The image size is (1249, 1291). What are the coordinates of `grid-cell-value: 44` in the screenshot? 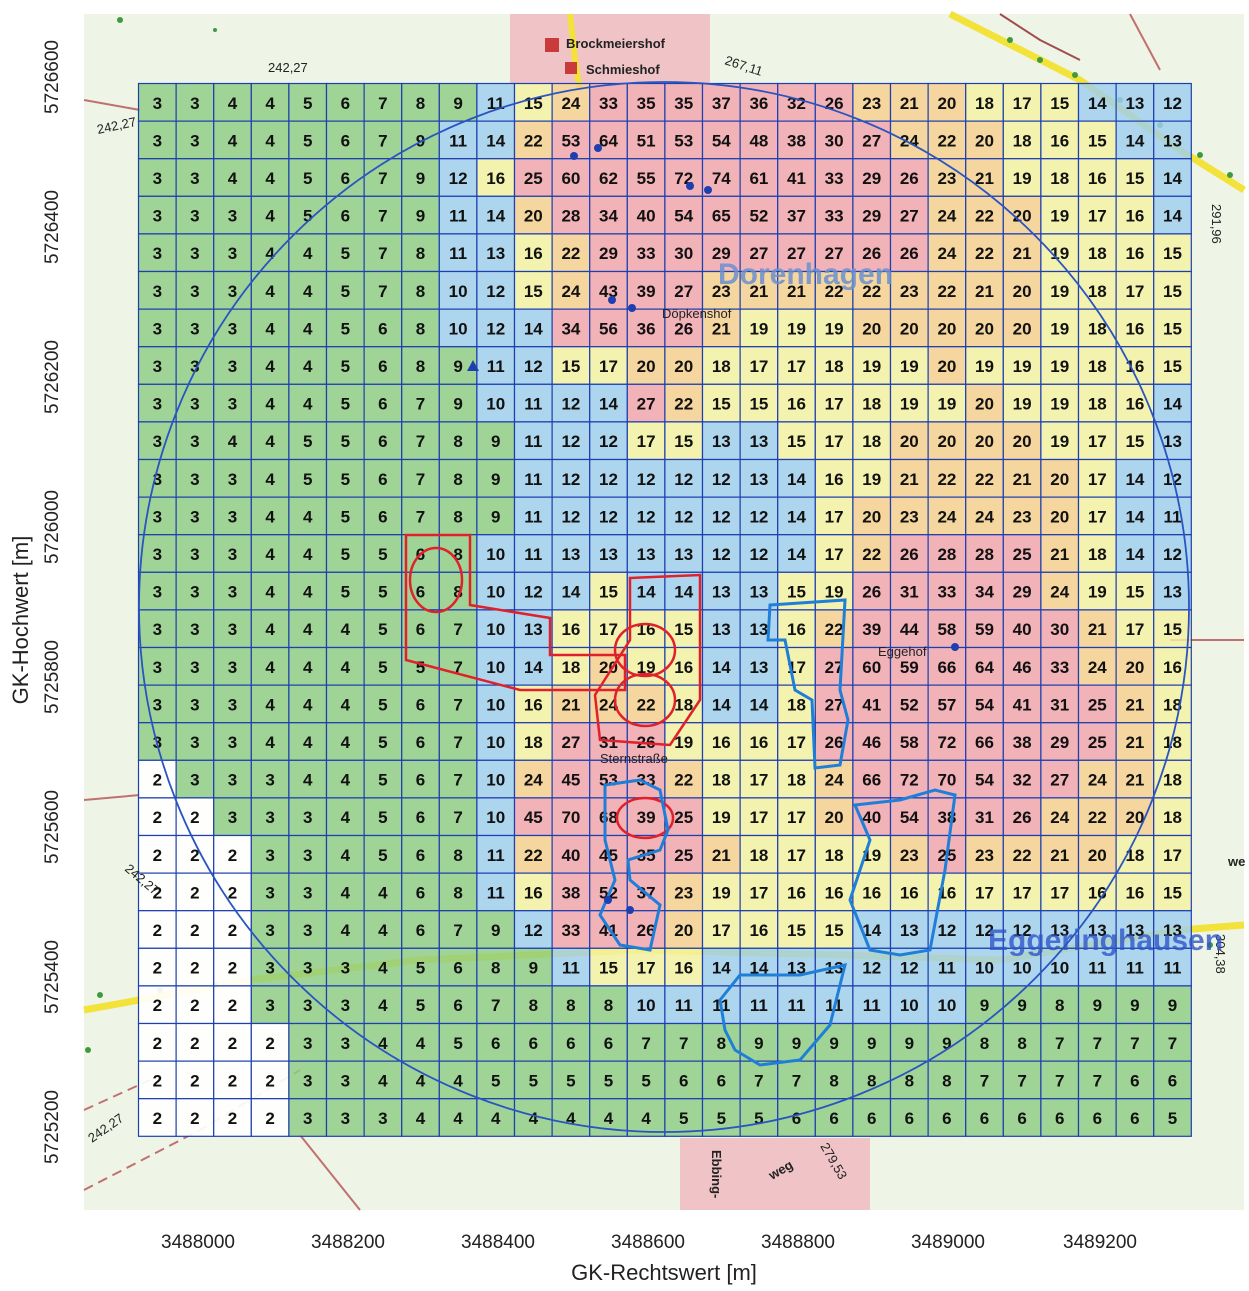 It's located at (909, 629).